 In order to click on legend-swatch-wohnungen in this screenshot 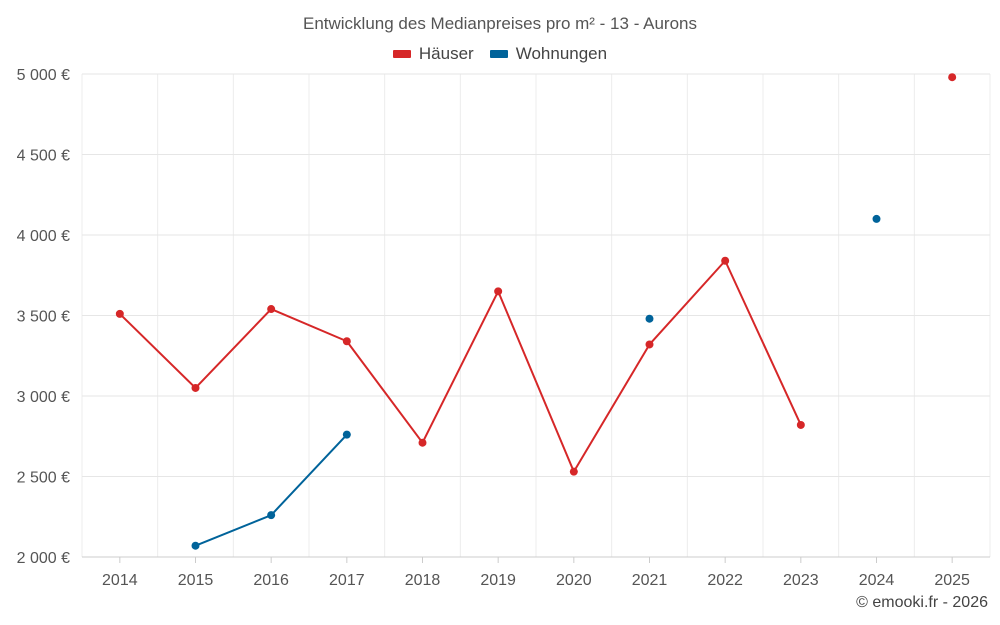, I will do `click(498, 54)`.